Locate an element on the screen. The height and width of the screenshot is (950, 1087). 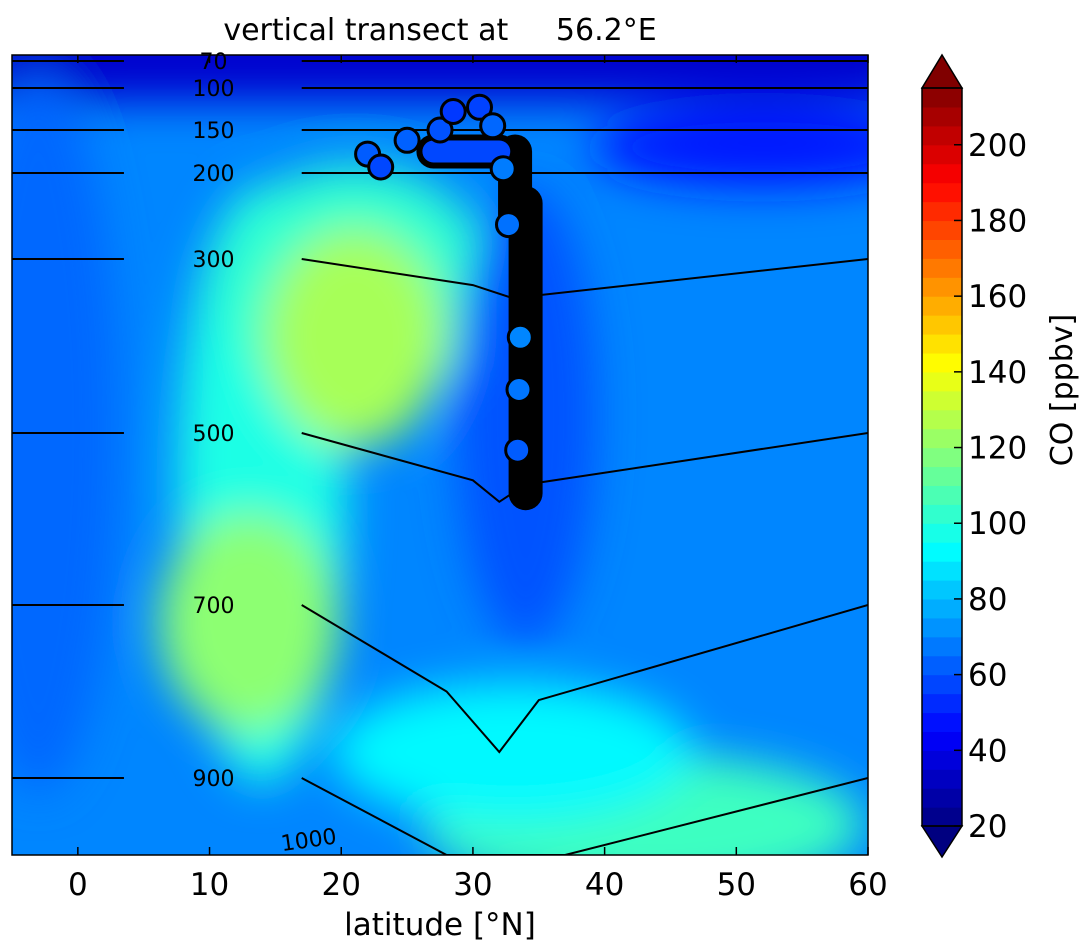
upper-low-lobe is located at coordinates (730, 147).